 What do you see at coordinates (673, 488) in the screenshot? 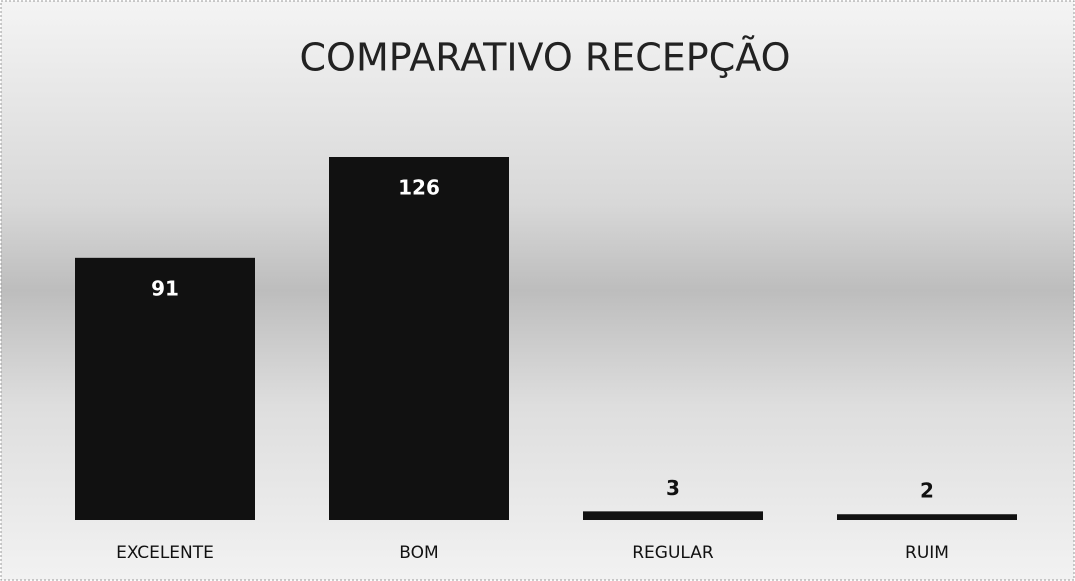
I see `data-label: 3` at bounding box center [673, 488].